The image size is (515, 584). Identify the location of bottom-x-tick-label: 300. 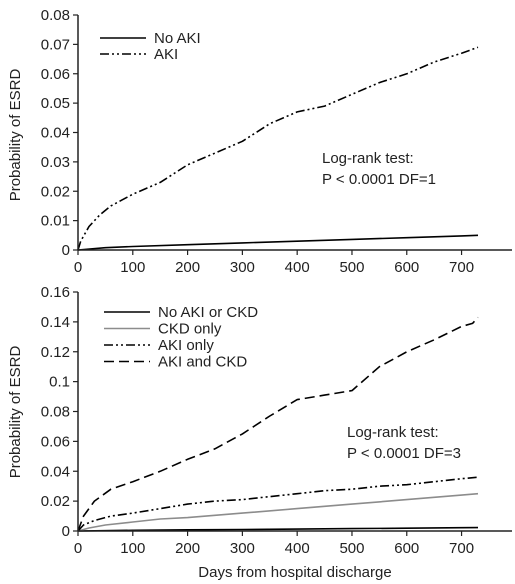
(242, 548).